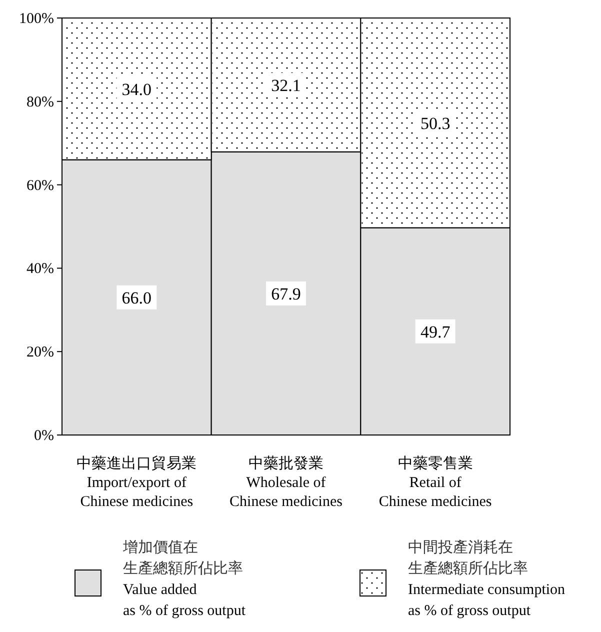  I want to click on y-tick-label: 40%, so click(40, 269).